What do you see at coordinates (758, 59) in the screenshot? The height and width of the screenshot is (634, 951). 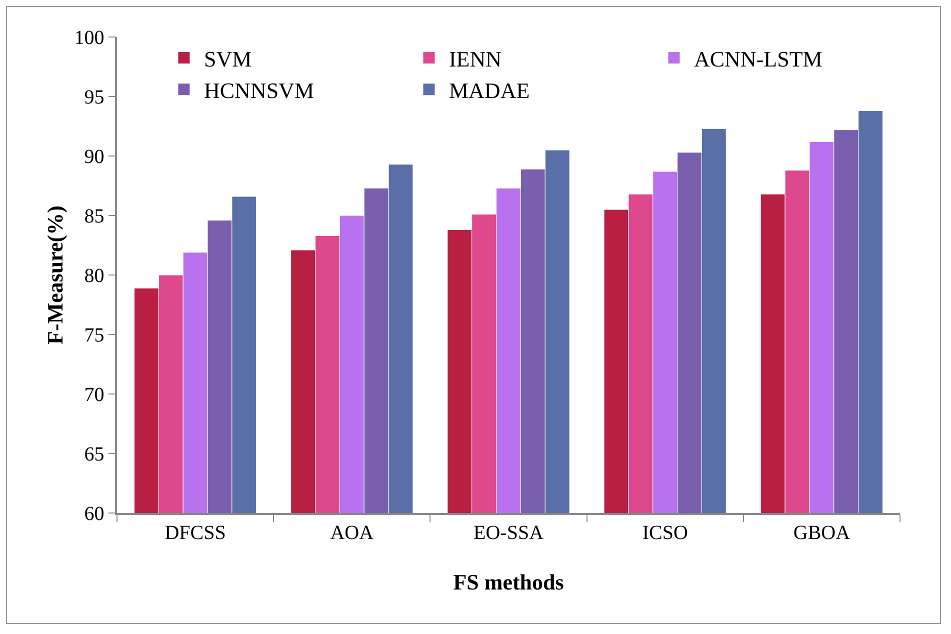 I see `legend-label: ACNN-LSTM` at bounding box center [758, 59].